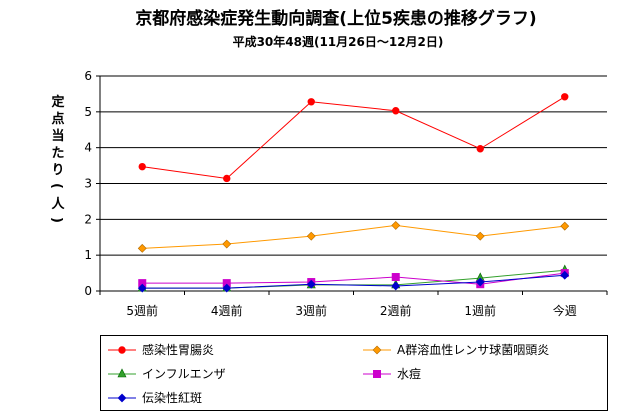  Describe the element at coordinates (178, 349) in the screenshot. I see `legend-label: 感染性胃腸炎` at that location.